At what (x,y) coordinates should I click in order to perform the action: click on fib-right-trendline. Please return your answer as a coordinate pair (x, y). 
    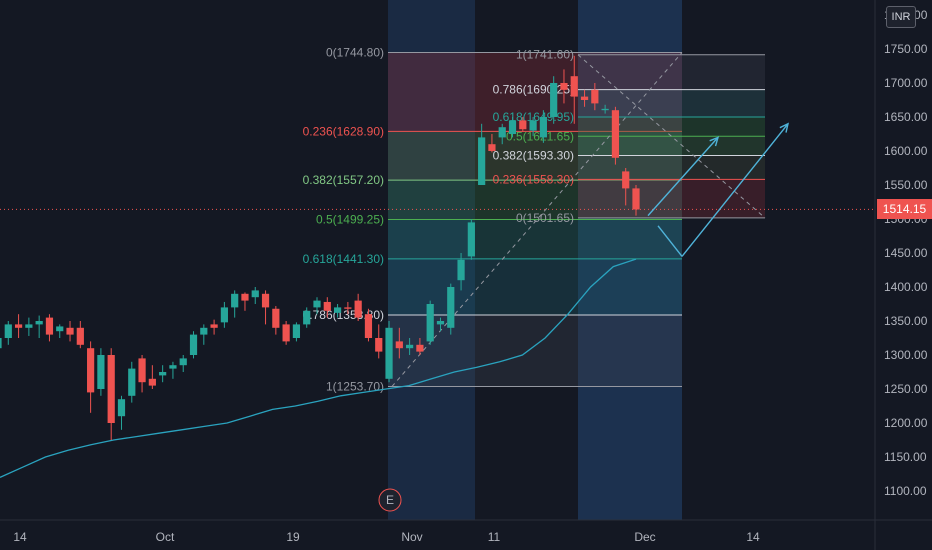
    Looking at the image, I should click on (671, 136).